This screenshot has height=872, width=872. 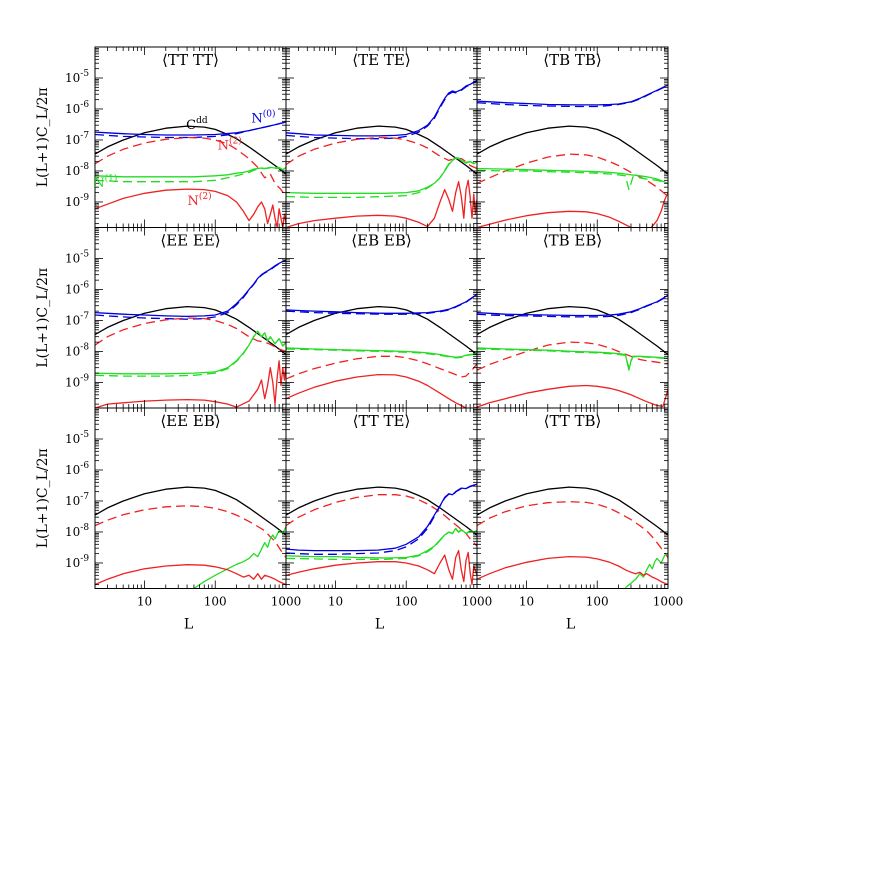 What do you see at coordinates (77, 531) in the screenshot?
I see `y-tick-label: 10⁻⁸` at bounding box center [77, 531].